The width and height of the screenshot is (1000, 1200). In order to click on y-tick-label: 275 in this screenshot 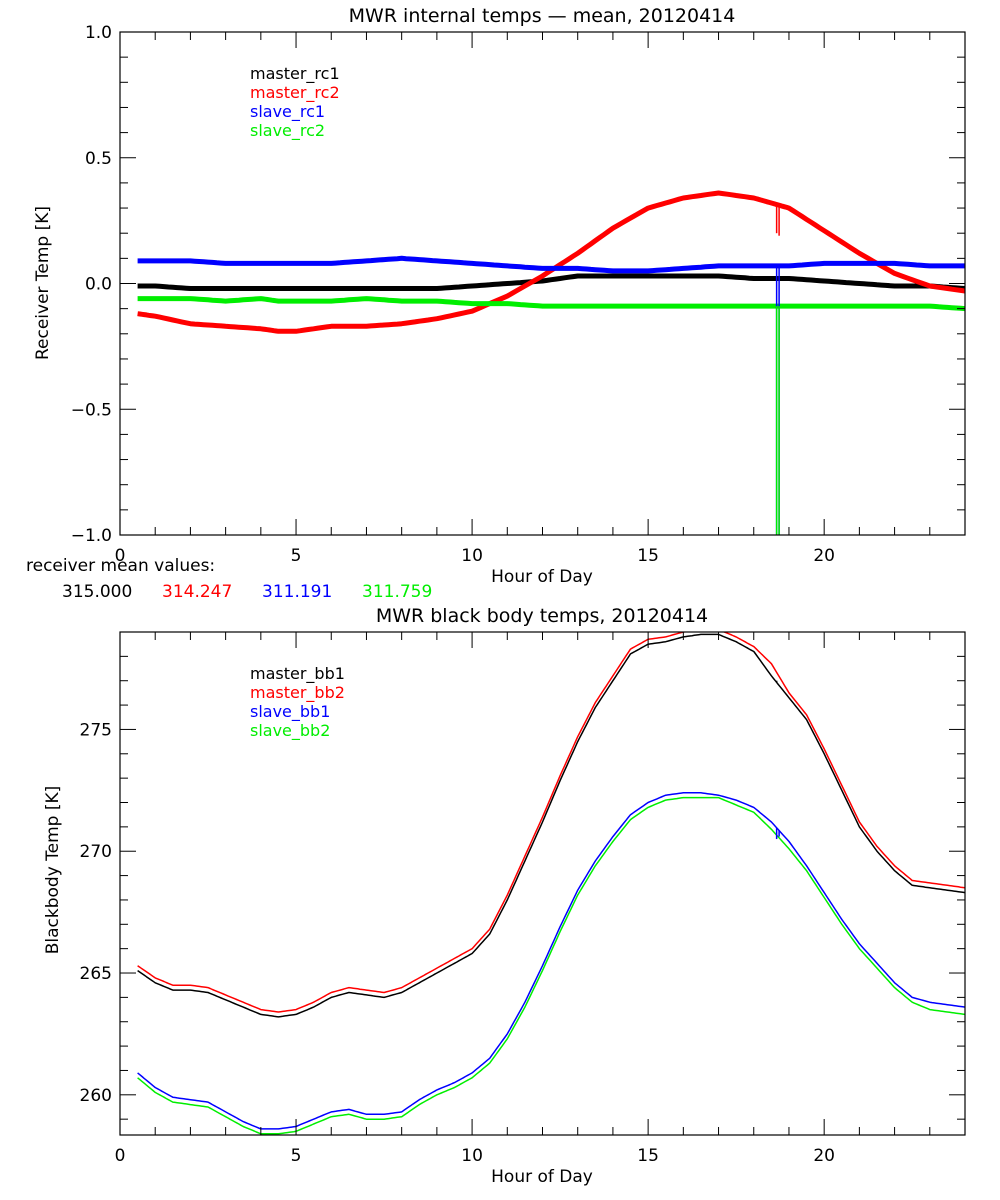, I will do `click(96, 730)`.